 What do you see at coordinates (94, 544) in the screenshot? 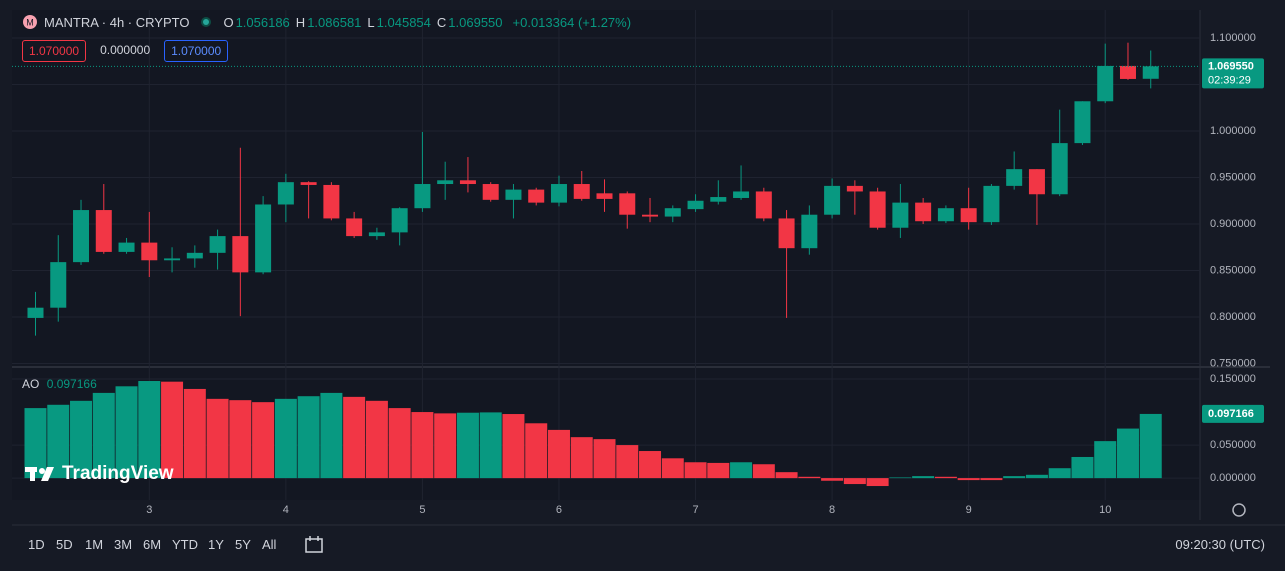
I see `range-button: 1M` at bounding box center [94, 544].